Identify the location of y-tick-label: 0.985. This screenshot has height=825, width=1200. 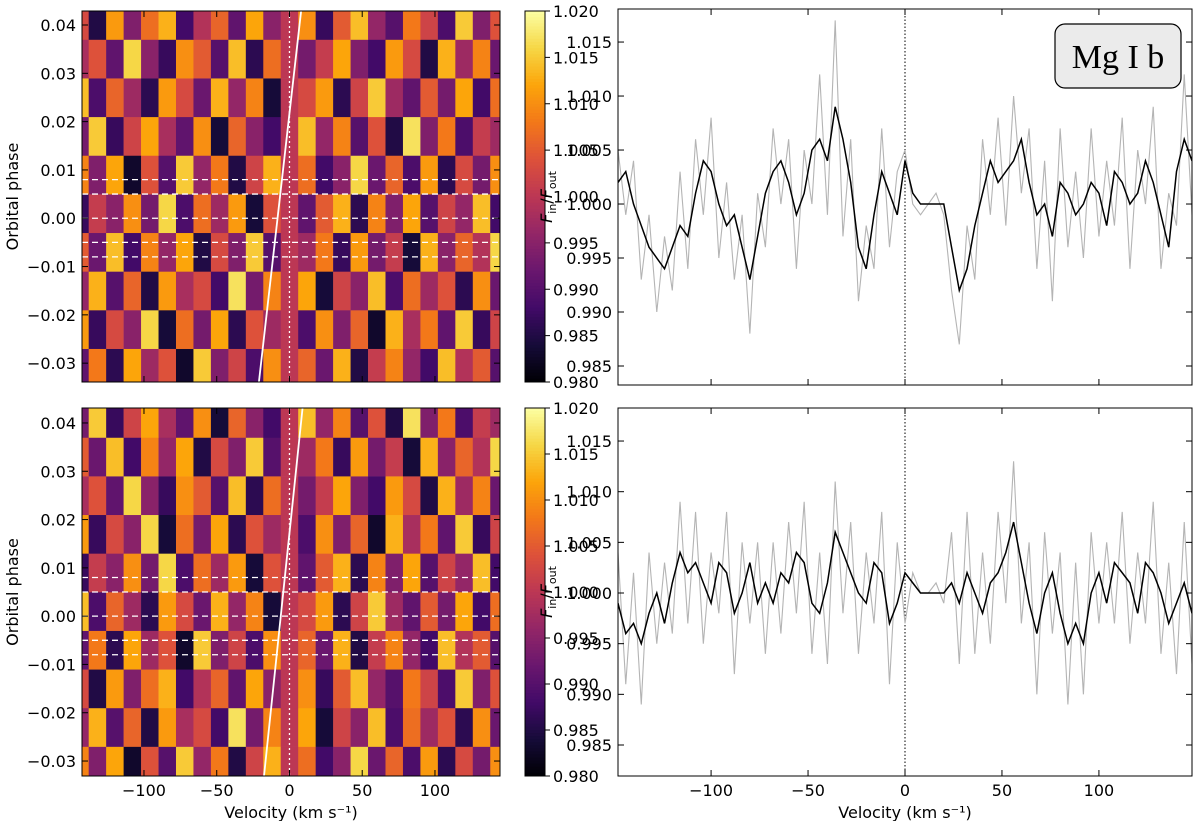
(589, 366).